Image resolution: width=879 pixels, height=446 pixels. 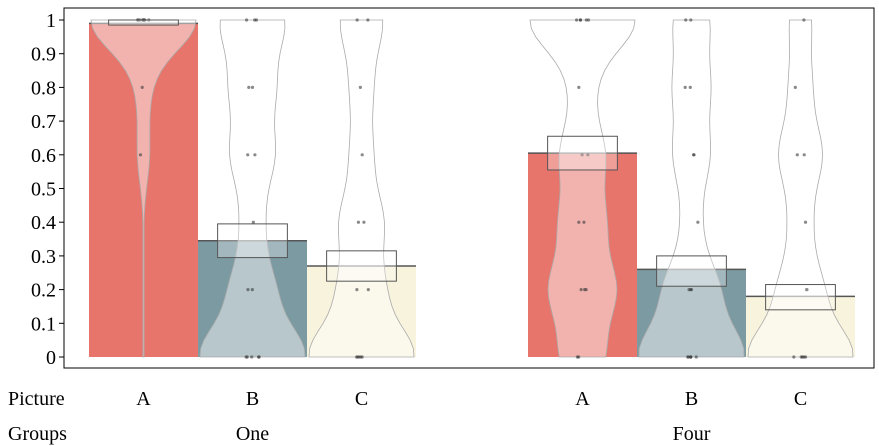 What do you see at coordinates (37, 434) in the screenshot?
I see `groups-row-label: Groups` at bounding box center [37, 434].